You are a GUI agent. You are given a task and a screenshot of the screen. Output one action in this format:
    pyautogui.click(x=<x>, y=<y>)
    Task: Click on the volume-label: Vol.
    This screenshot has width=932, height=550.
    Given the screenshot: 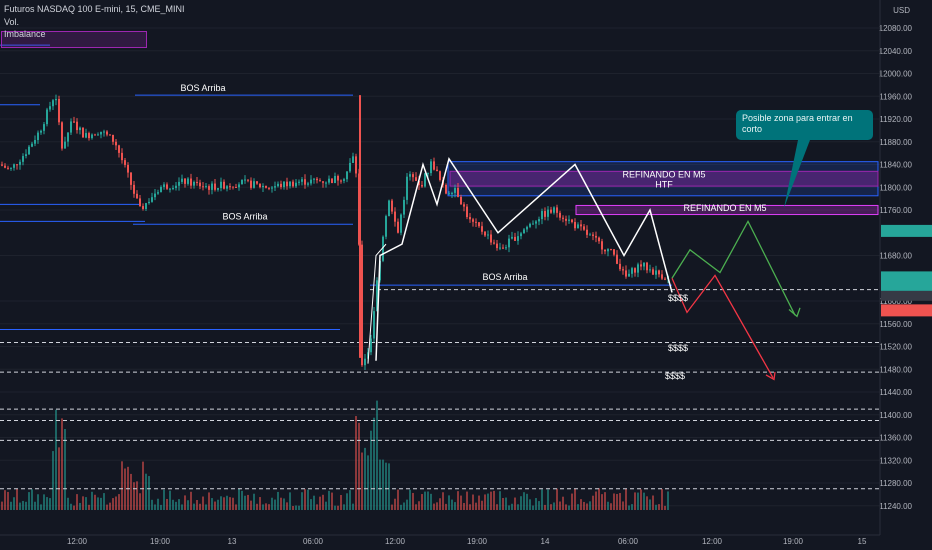 What is the action you would take?
    pyautogui.click(x=12, y=22)
    